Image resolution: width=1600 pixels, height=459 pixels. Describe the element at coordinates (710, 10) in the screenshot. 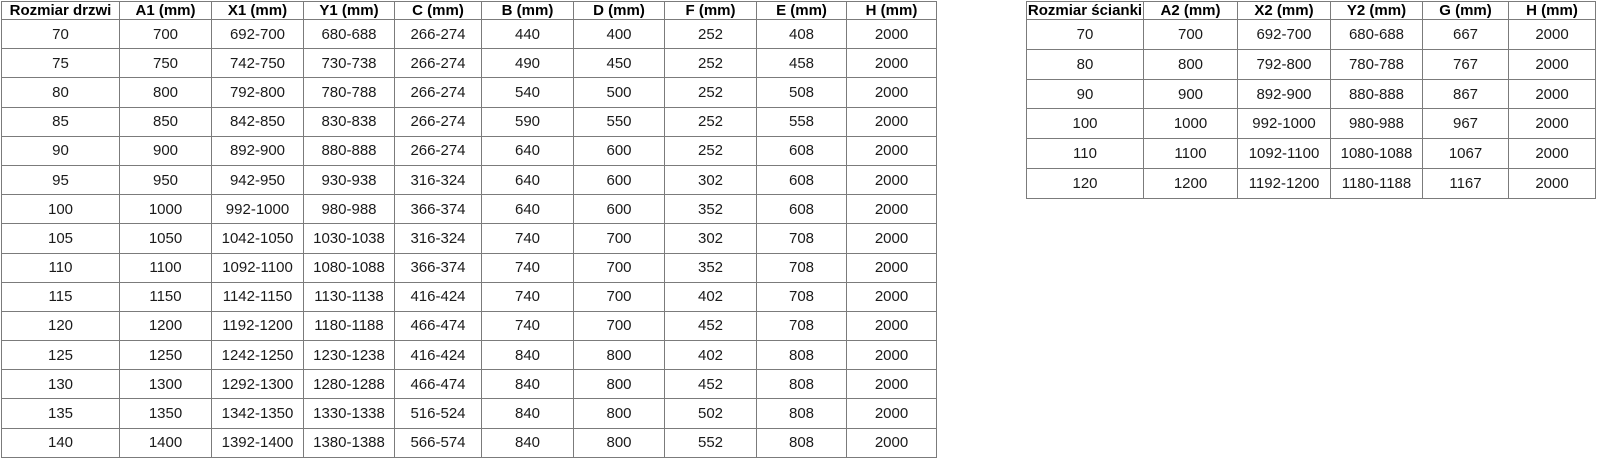

I see `column-header: F (mm)` at that location.